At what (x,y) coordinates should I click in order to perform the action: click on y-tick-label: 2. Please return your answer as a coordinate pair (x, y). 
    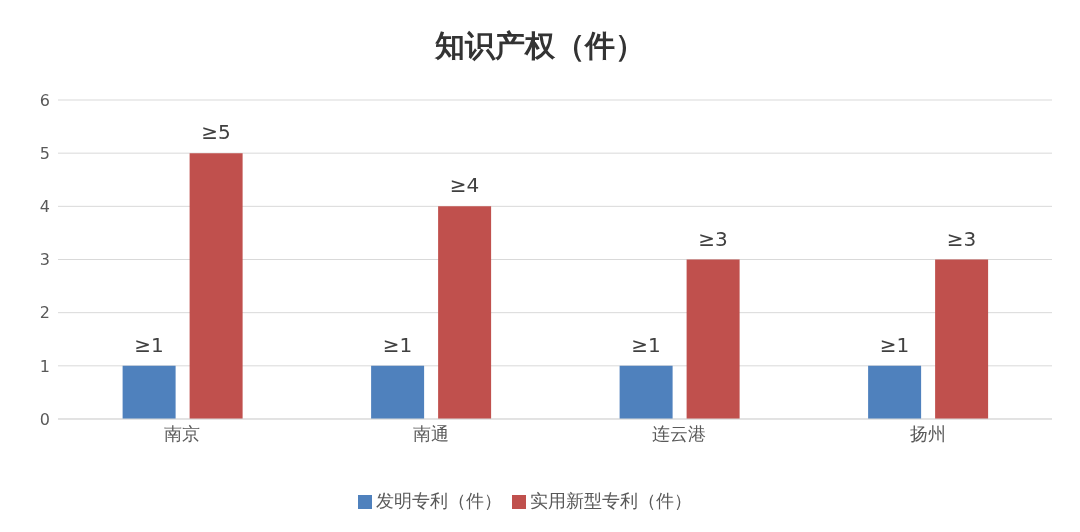
    Looking at the image, I should click on (44, 313).